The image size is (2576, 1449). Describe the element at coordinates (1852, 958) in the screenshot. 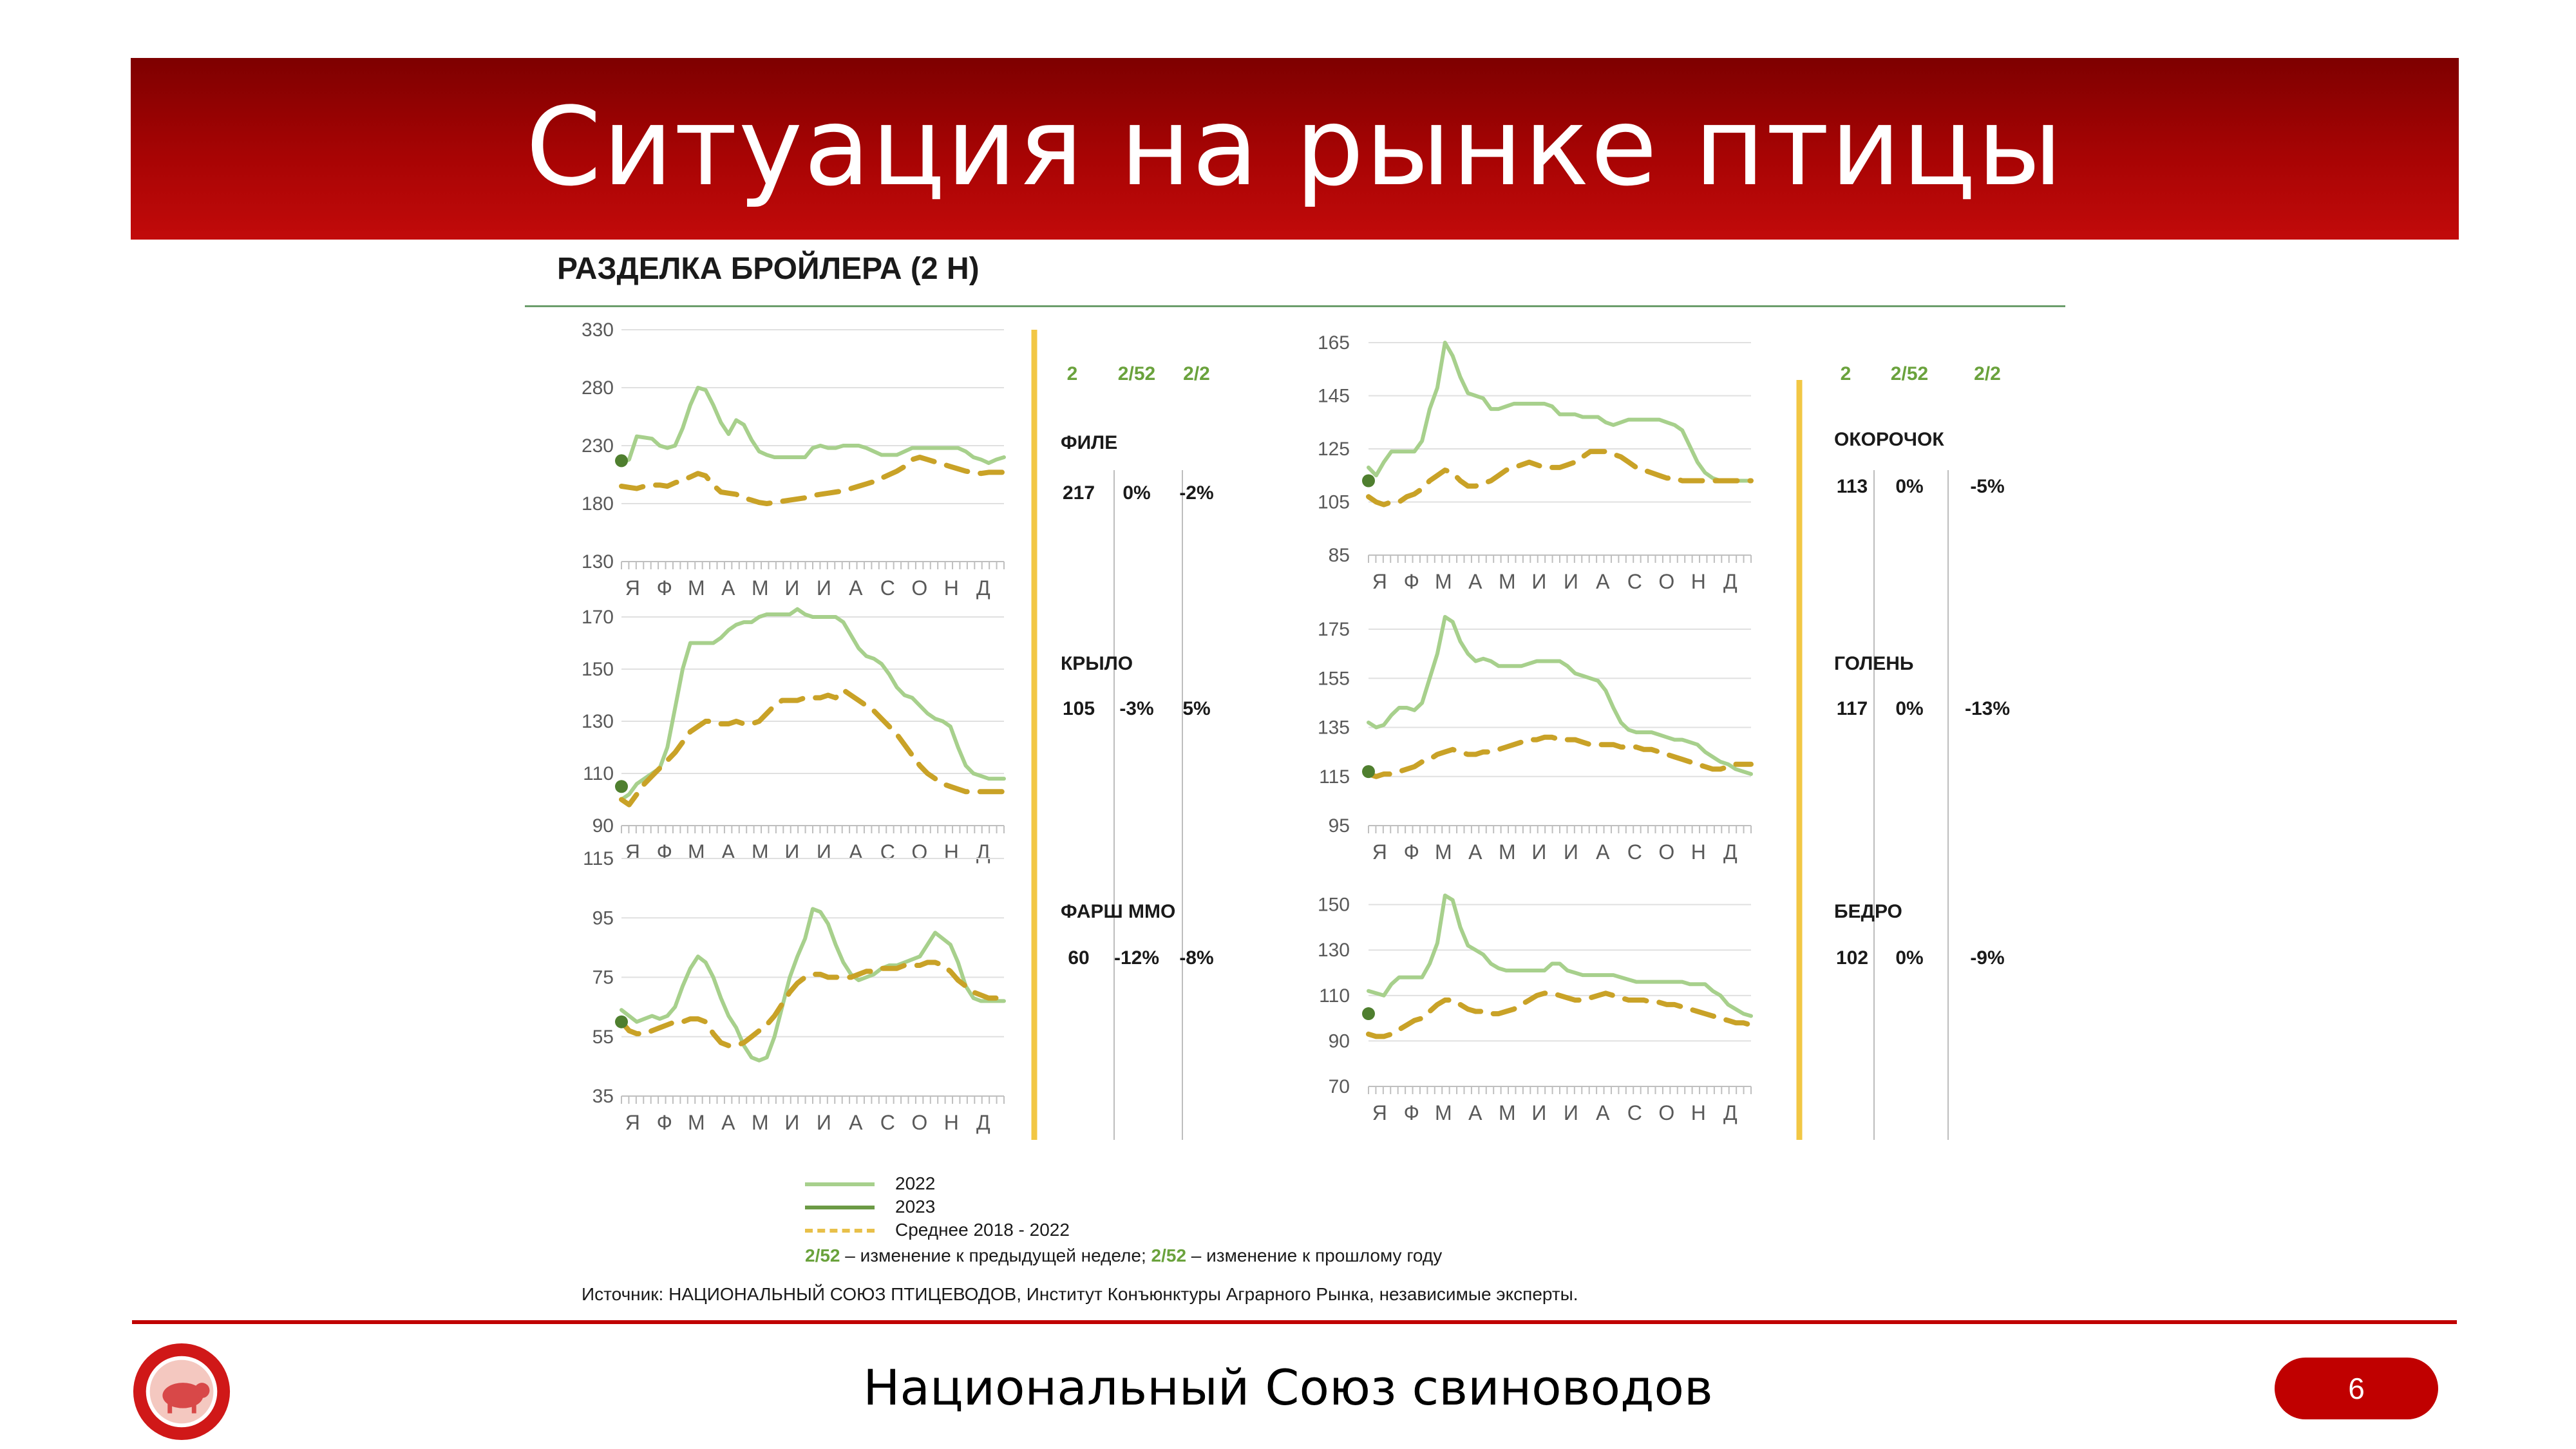

I see `table-value-cell: 102` at that location.